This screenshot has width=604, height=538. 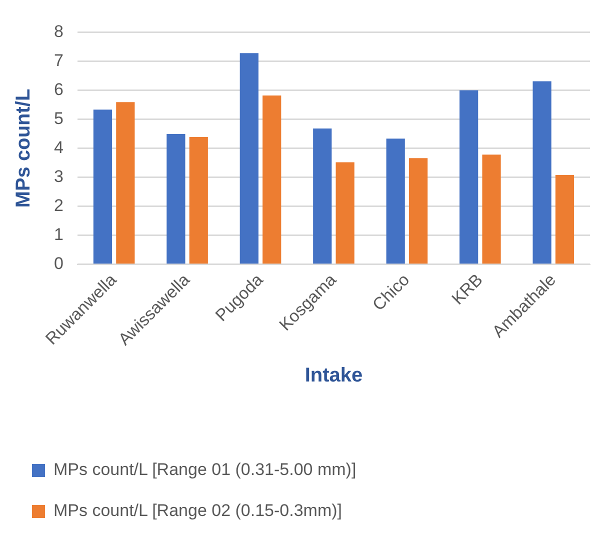 What do you see at coordinates (205, 470) in the screenshot?
I see `legend-label: MPs count/L [Range 01 (0.31-5.00 mm)]` at bounding box center [205, 470].